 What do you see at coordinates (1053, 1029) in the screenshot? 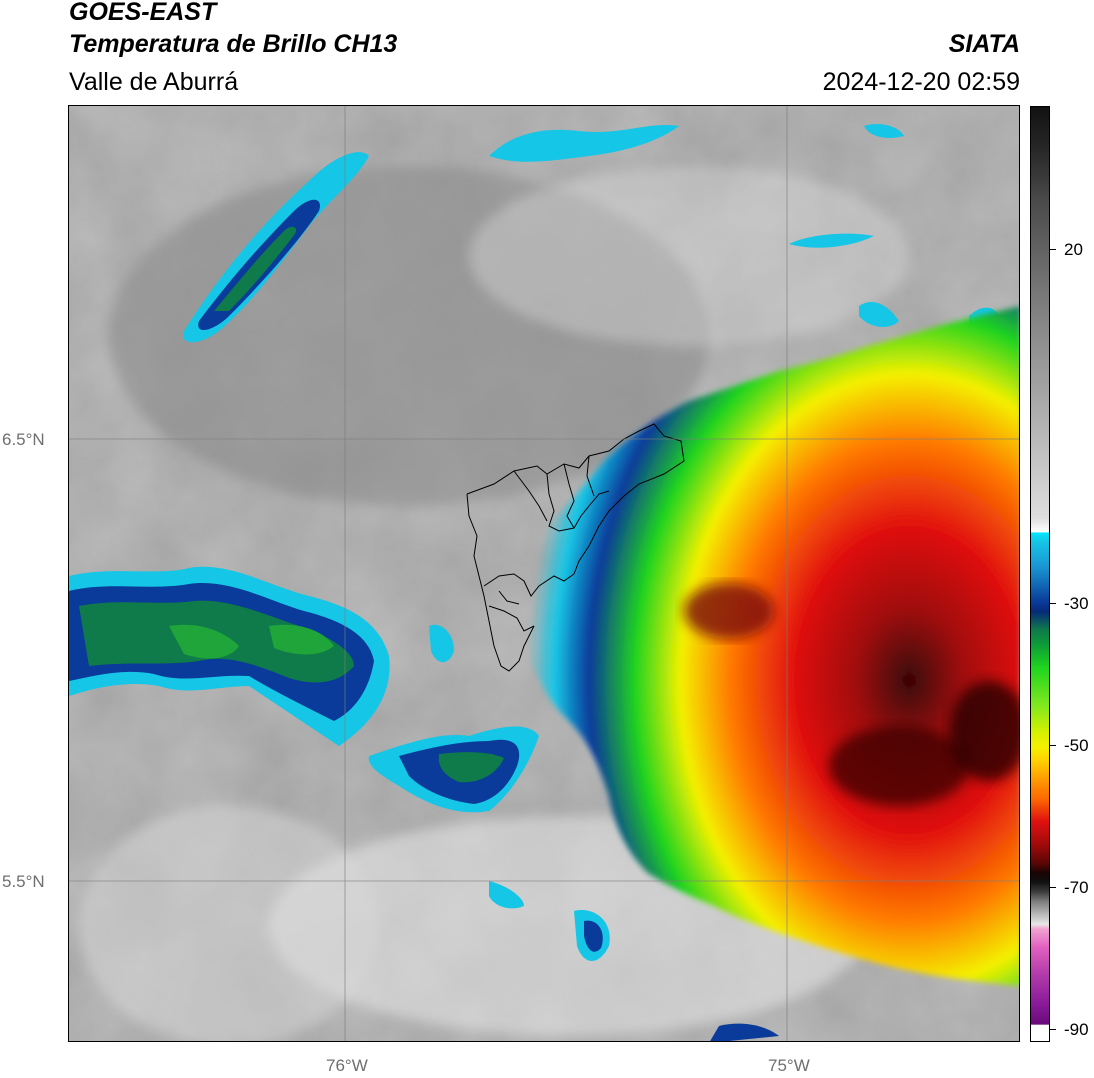
I see `colorbar-tick-minus90` at bounding box center [1053, 1029].